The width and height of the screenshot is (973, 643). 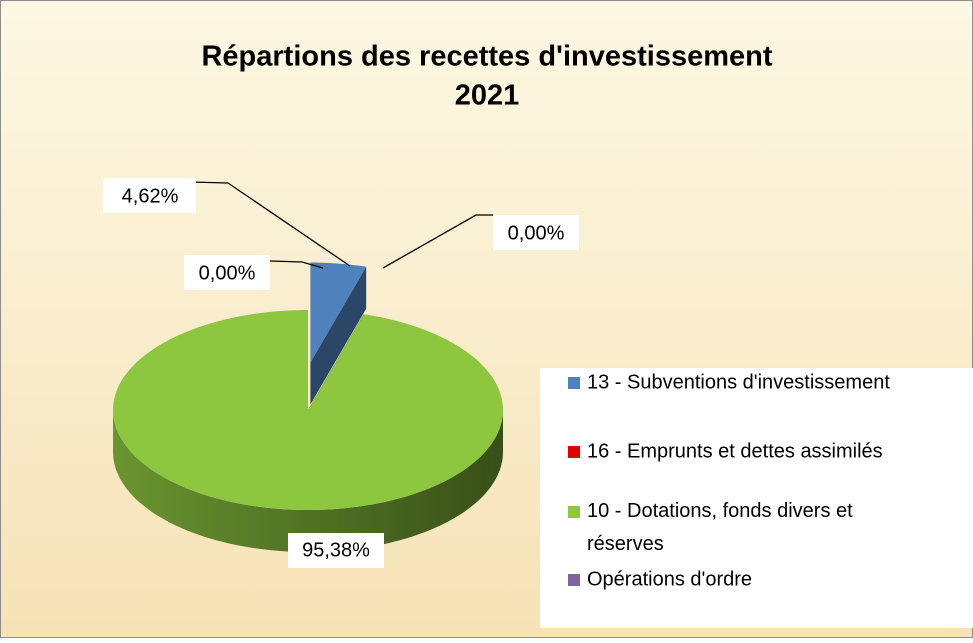 What do you see at coordinates (308, 481) in the screenshot?
I see `slice-rim` at bounding box center [308, 481].